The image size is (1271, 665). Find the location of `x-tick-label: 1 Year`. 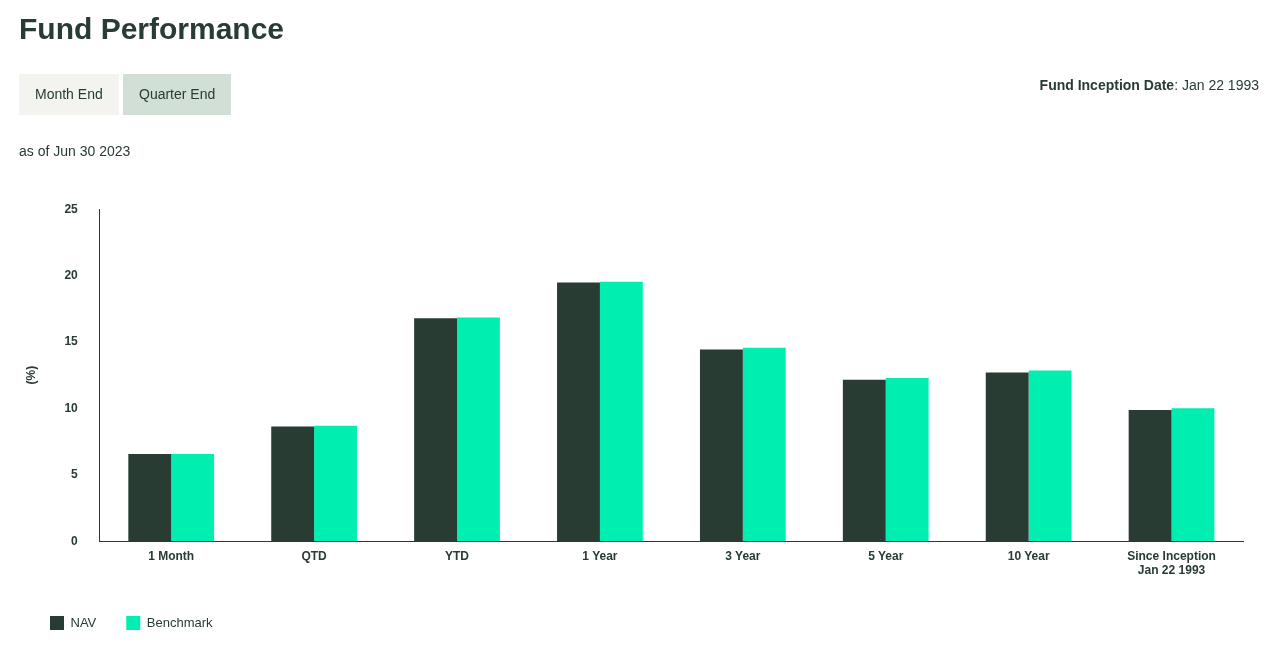

x-tick-label: 1 Year is located at coordinates (600, 555).